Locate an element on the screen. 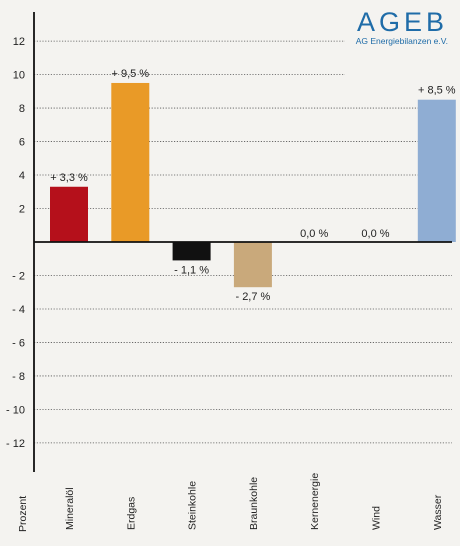  y-tick-label: 12 is located at coordinates (19, 42).